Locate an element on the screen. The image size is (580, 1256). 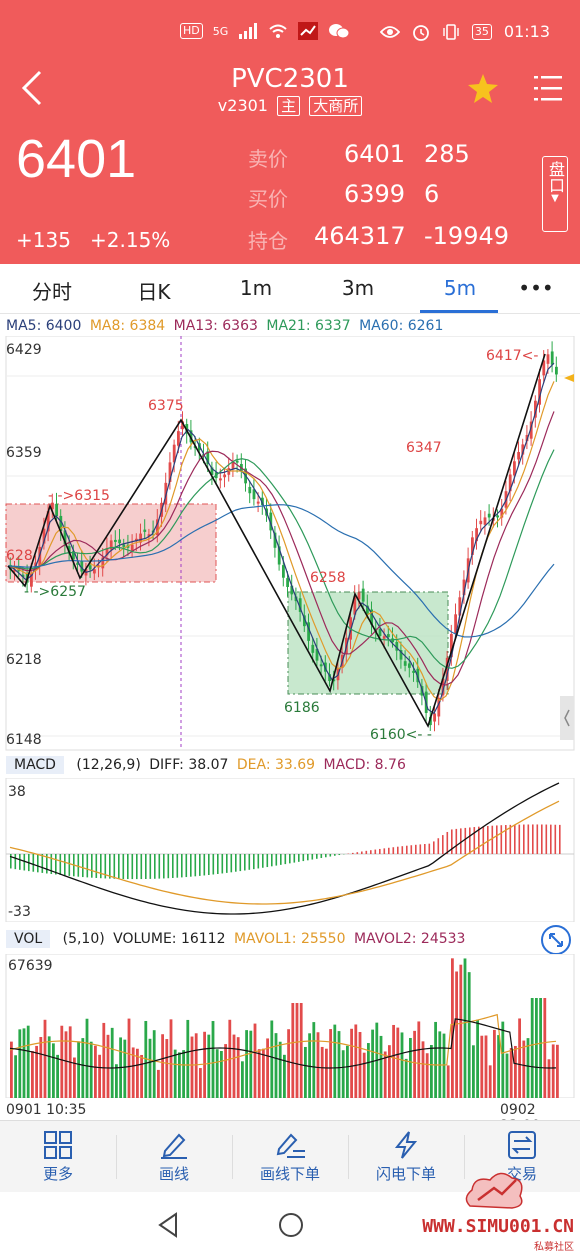
tab-timeshare: 分时 is located at coordinates (52, 292).